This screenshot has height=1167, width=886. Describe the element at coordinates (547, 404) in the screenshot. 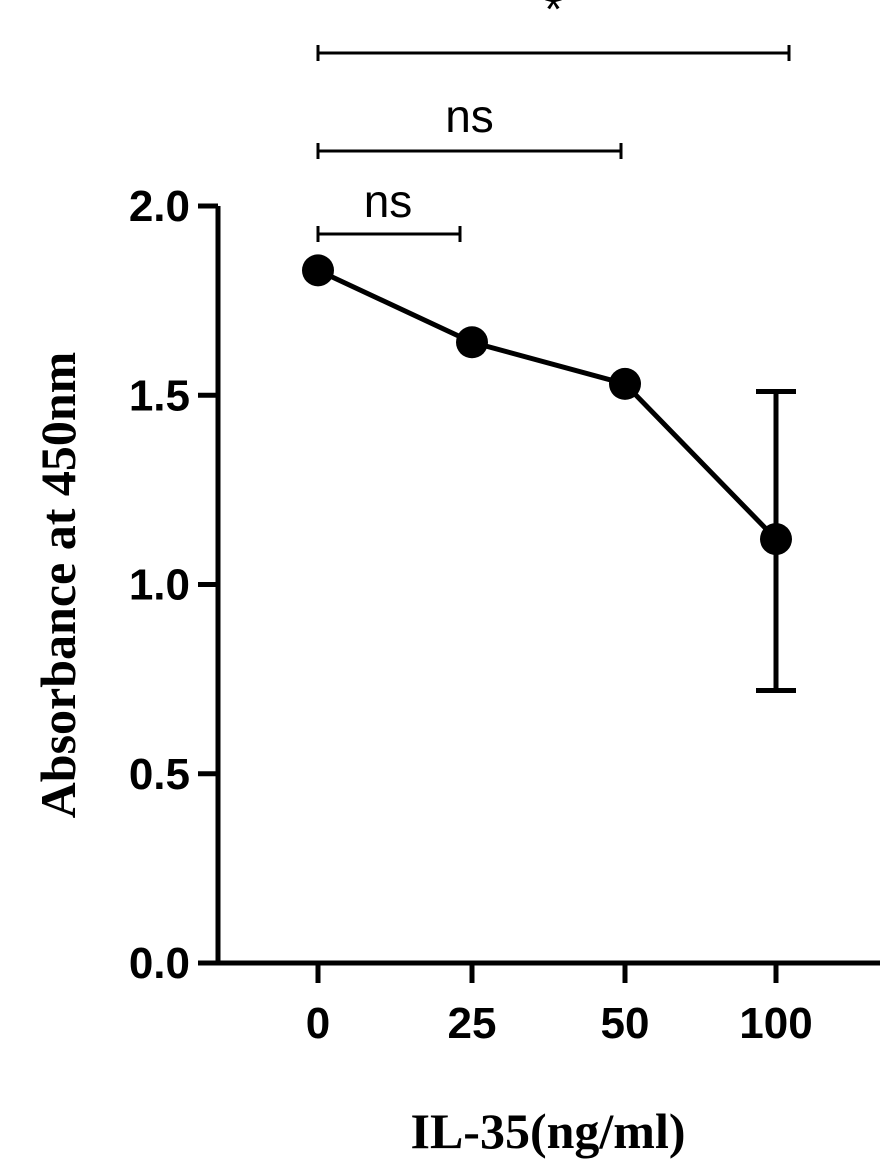

I see `series-line` at that location.